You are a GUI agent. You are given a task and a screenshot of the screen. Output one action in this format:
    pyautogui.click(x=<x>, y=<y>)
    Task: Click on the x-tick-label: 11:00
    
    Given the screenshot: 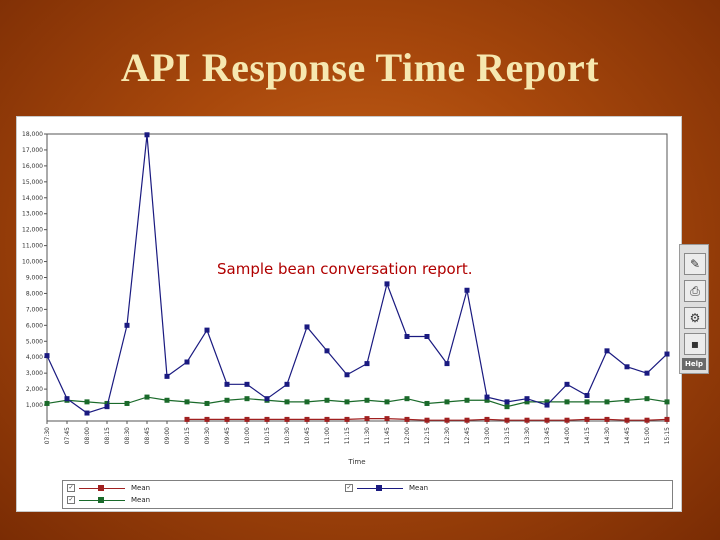 What is the action you would take?
    pyautogui.click(x=327, y=435)
    